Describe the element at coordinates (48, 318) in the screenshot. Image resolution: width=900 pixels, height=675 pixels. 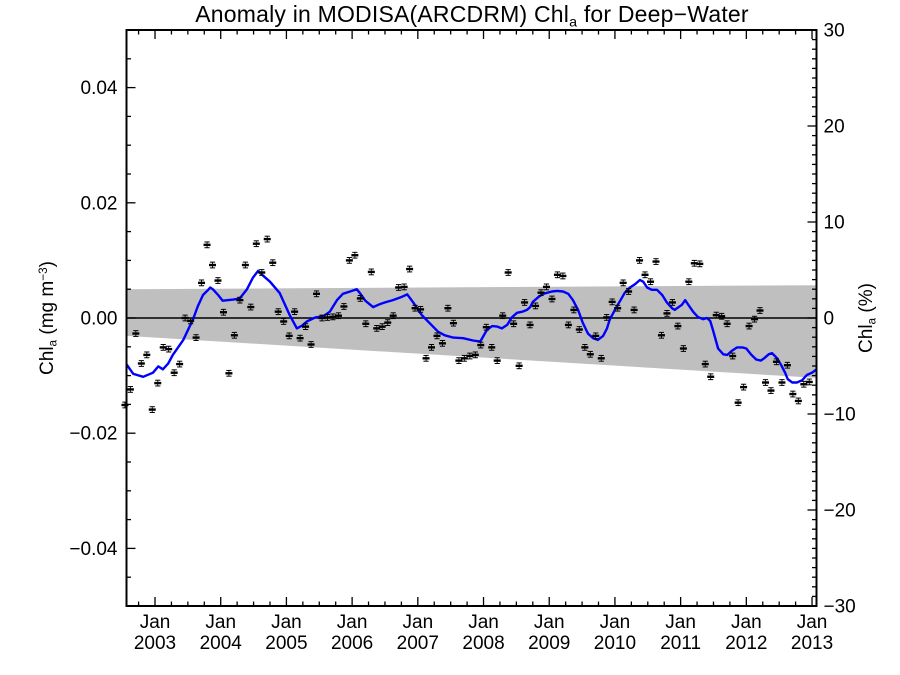
I see `y-axis-title-left: Chla (mg m−3)` at that location.